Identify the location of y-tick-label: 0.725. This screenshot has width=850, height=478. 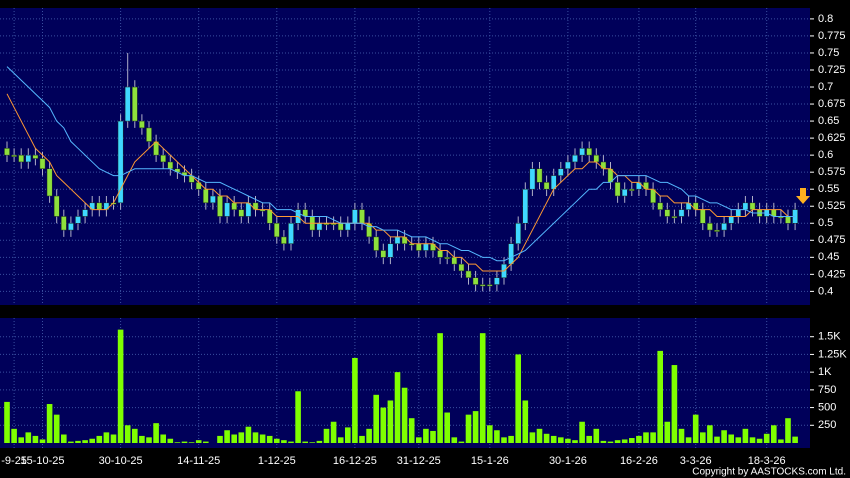
(832, 70).